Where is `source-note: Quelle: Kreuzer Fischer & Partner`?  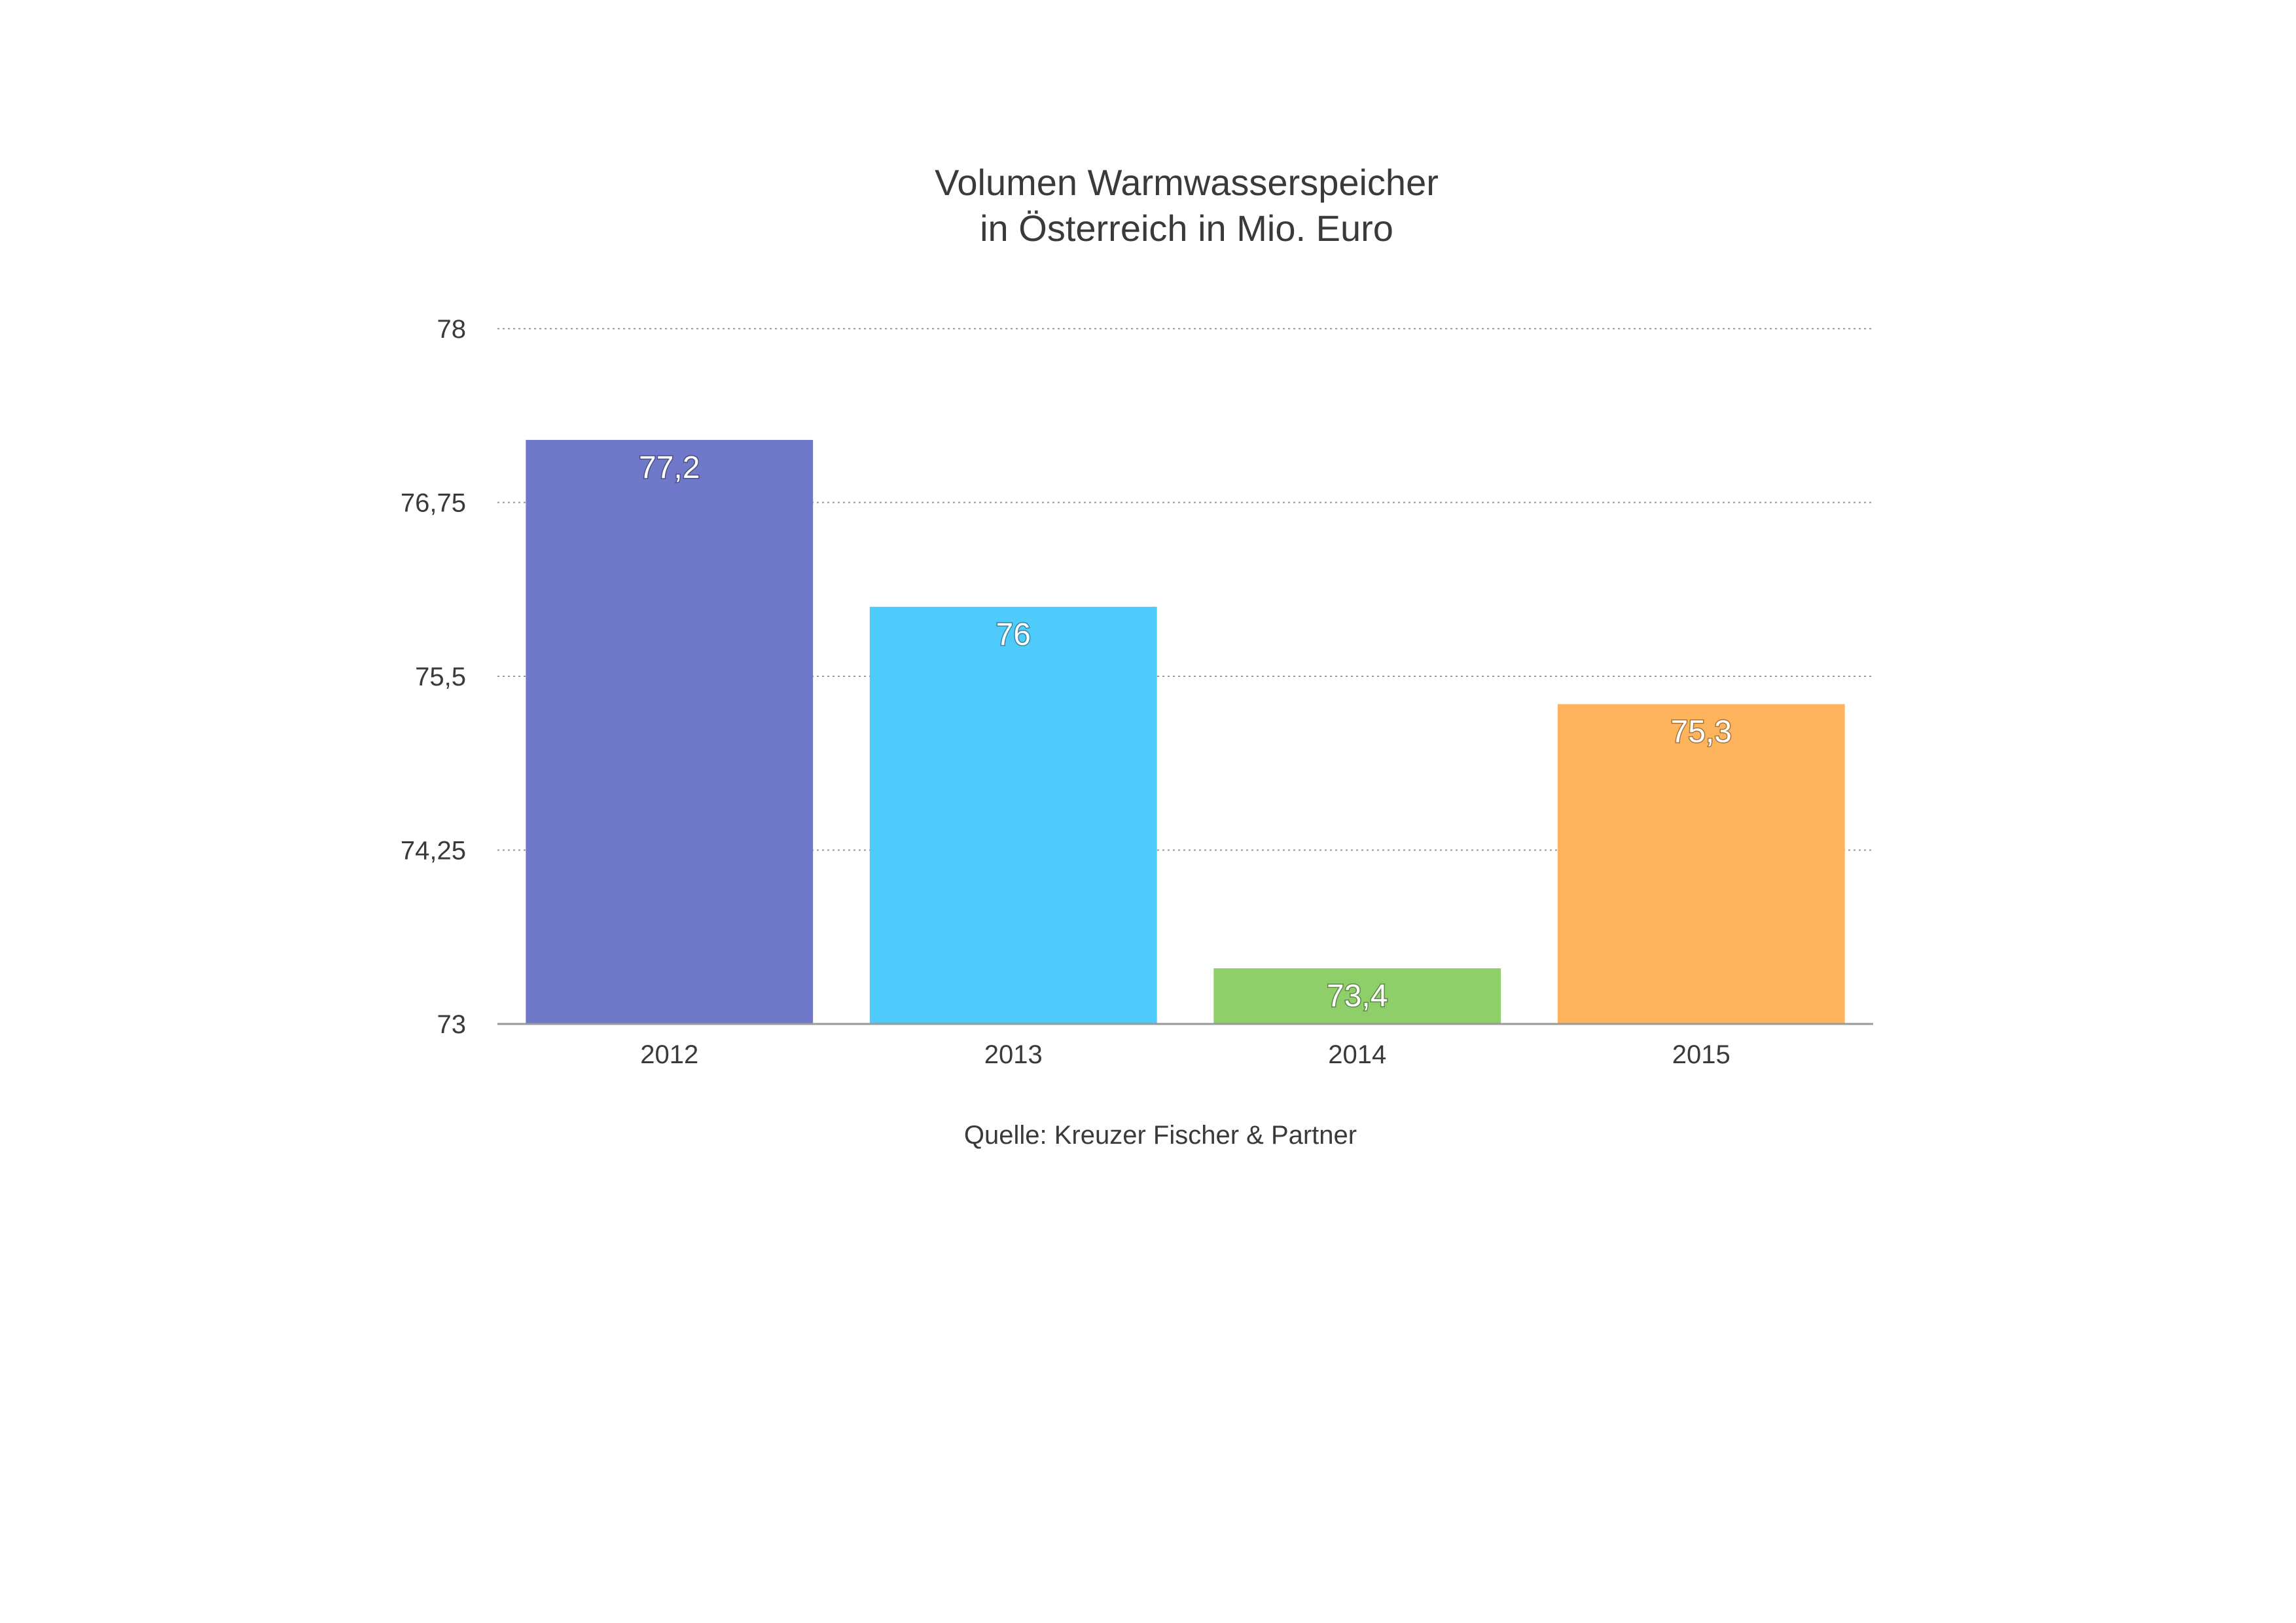 source-note: Quelle: Kreuzer Fischer & Partner is located at coordinates (1160, 1135).